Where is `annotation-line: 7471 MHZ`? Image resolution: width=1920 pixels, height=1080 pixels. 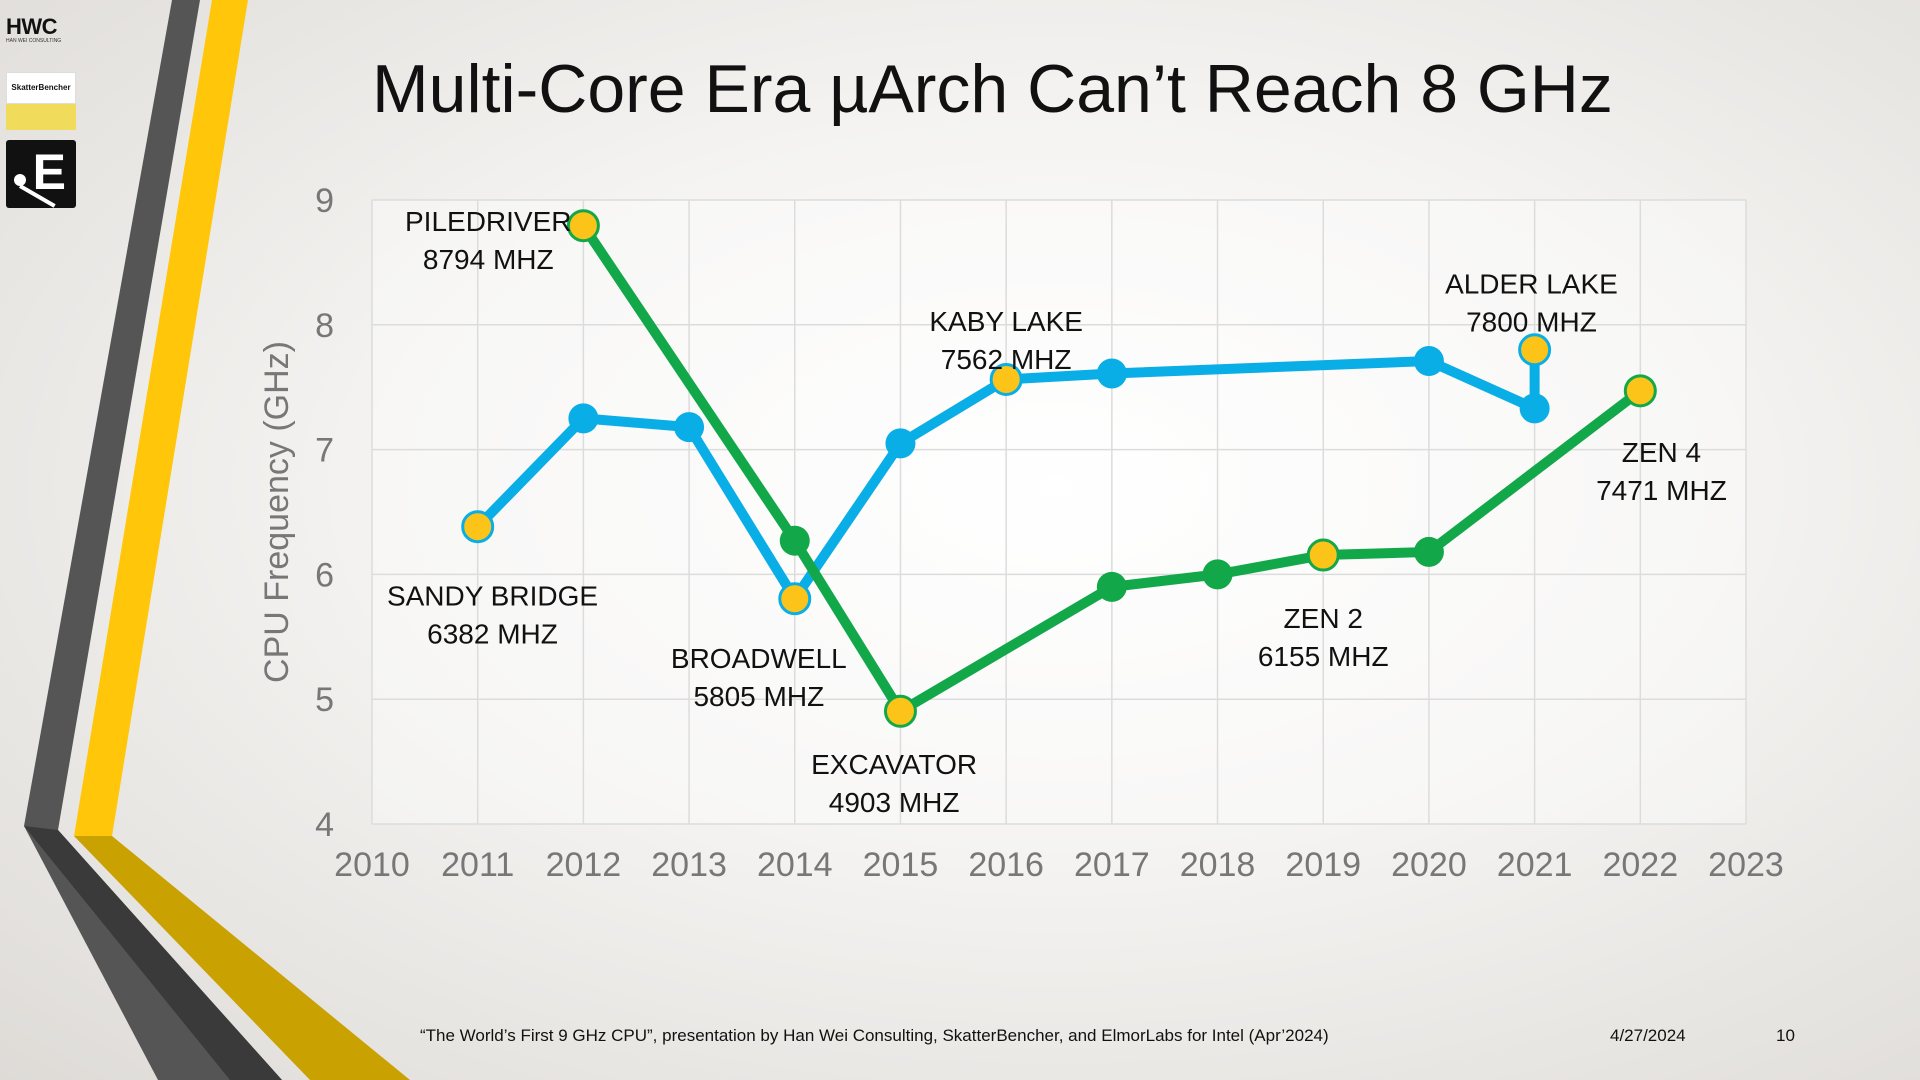
annotation-line: 7471 MHZ is located at coordinates (1661, 490).